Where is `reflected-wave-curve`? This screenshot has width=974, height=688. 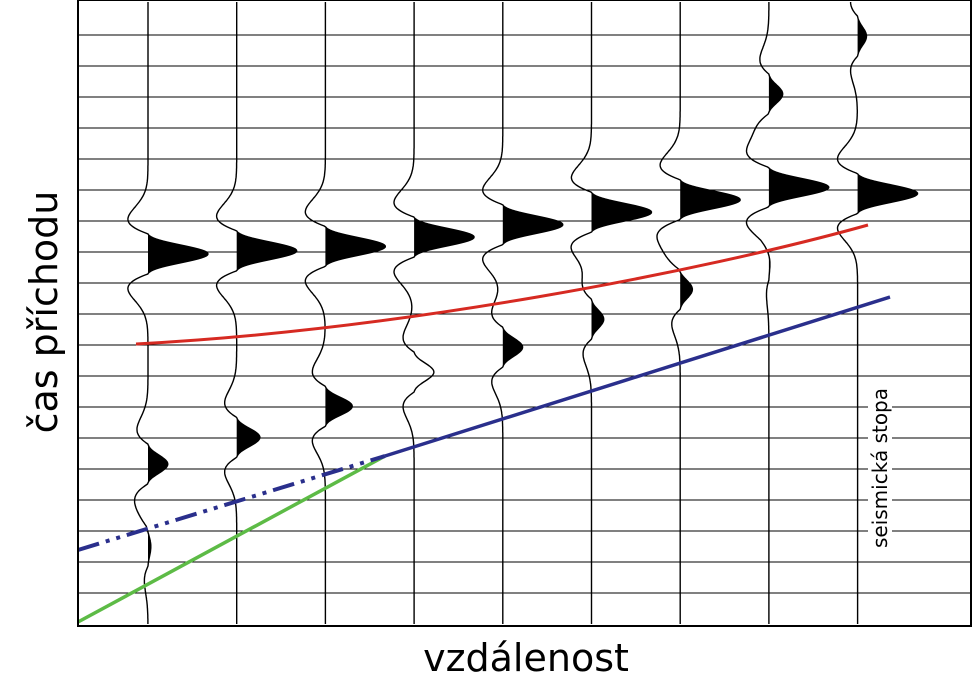 reflected-wave-curve is located at coordinates (502, 284).